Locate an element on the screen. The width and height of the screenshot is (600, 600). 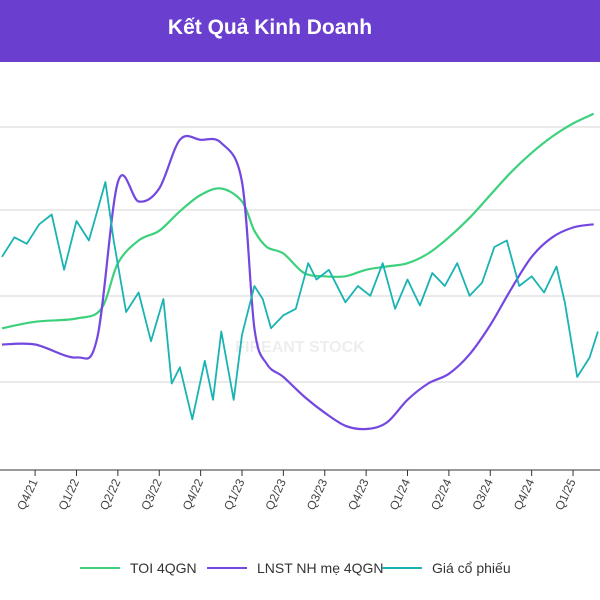
legend-swatch-toi is located at coordinates (100, 568).